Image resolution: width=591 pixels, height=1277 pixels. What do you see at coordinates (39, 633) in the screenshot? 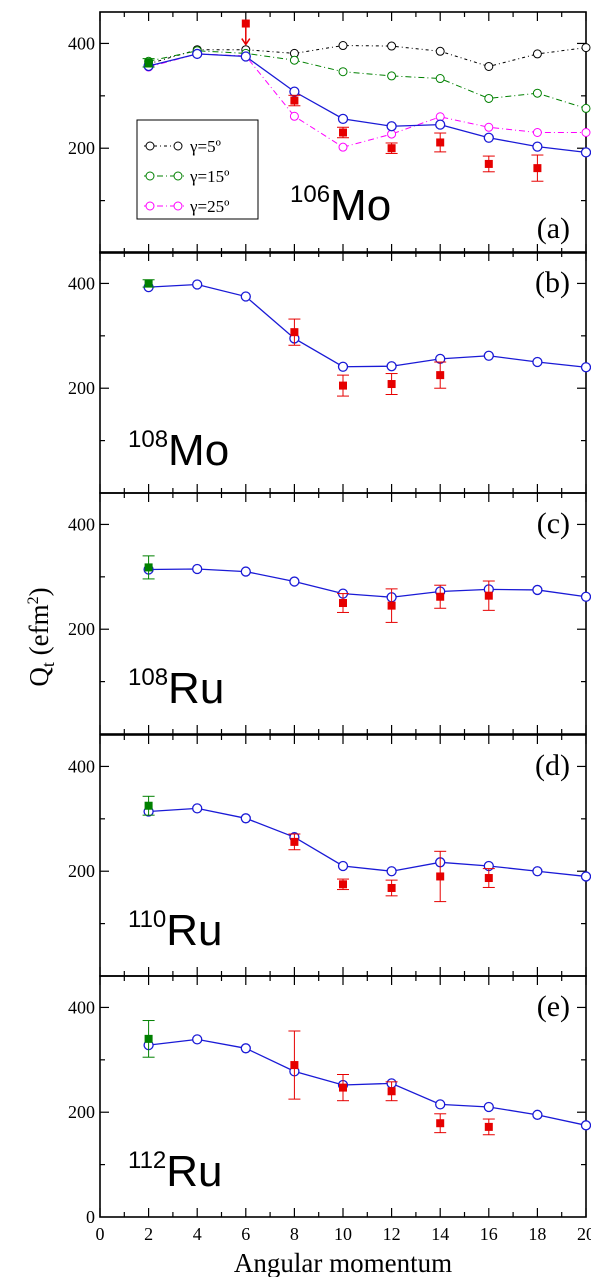
I see `y-axis-label-unit: (efm` at bounding box center [39, 633].